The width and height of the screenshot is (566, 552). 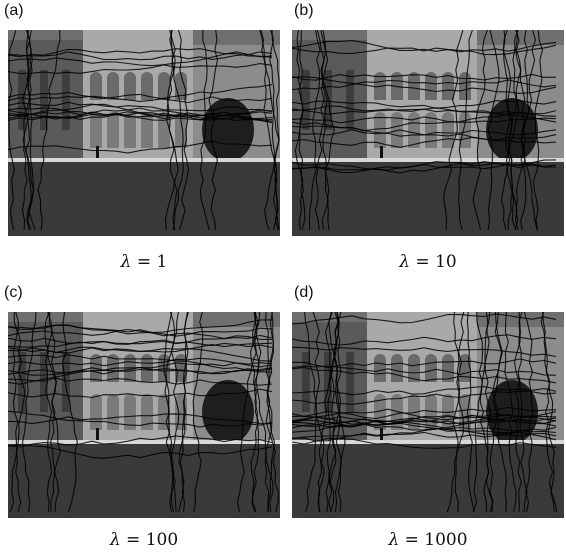 What do you see at coordinates (13, 292) in the screenshot?
I see `panel-label-c: (c)` at bounding box center [13, 292].